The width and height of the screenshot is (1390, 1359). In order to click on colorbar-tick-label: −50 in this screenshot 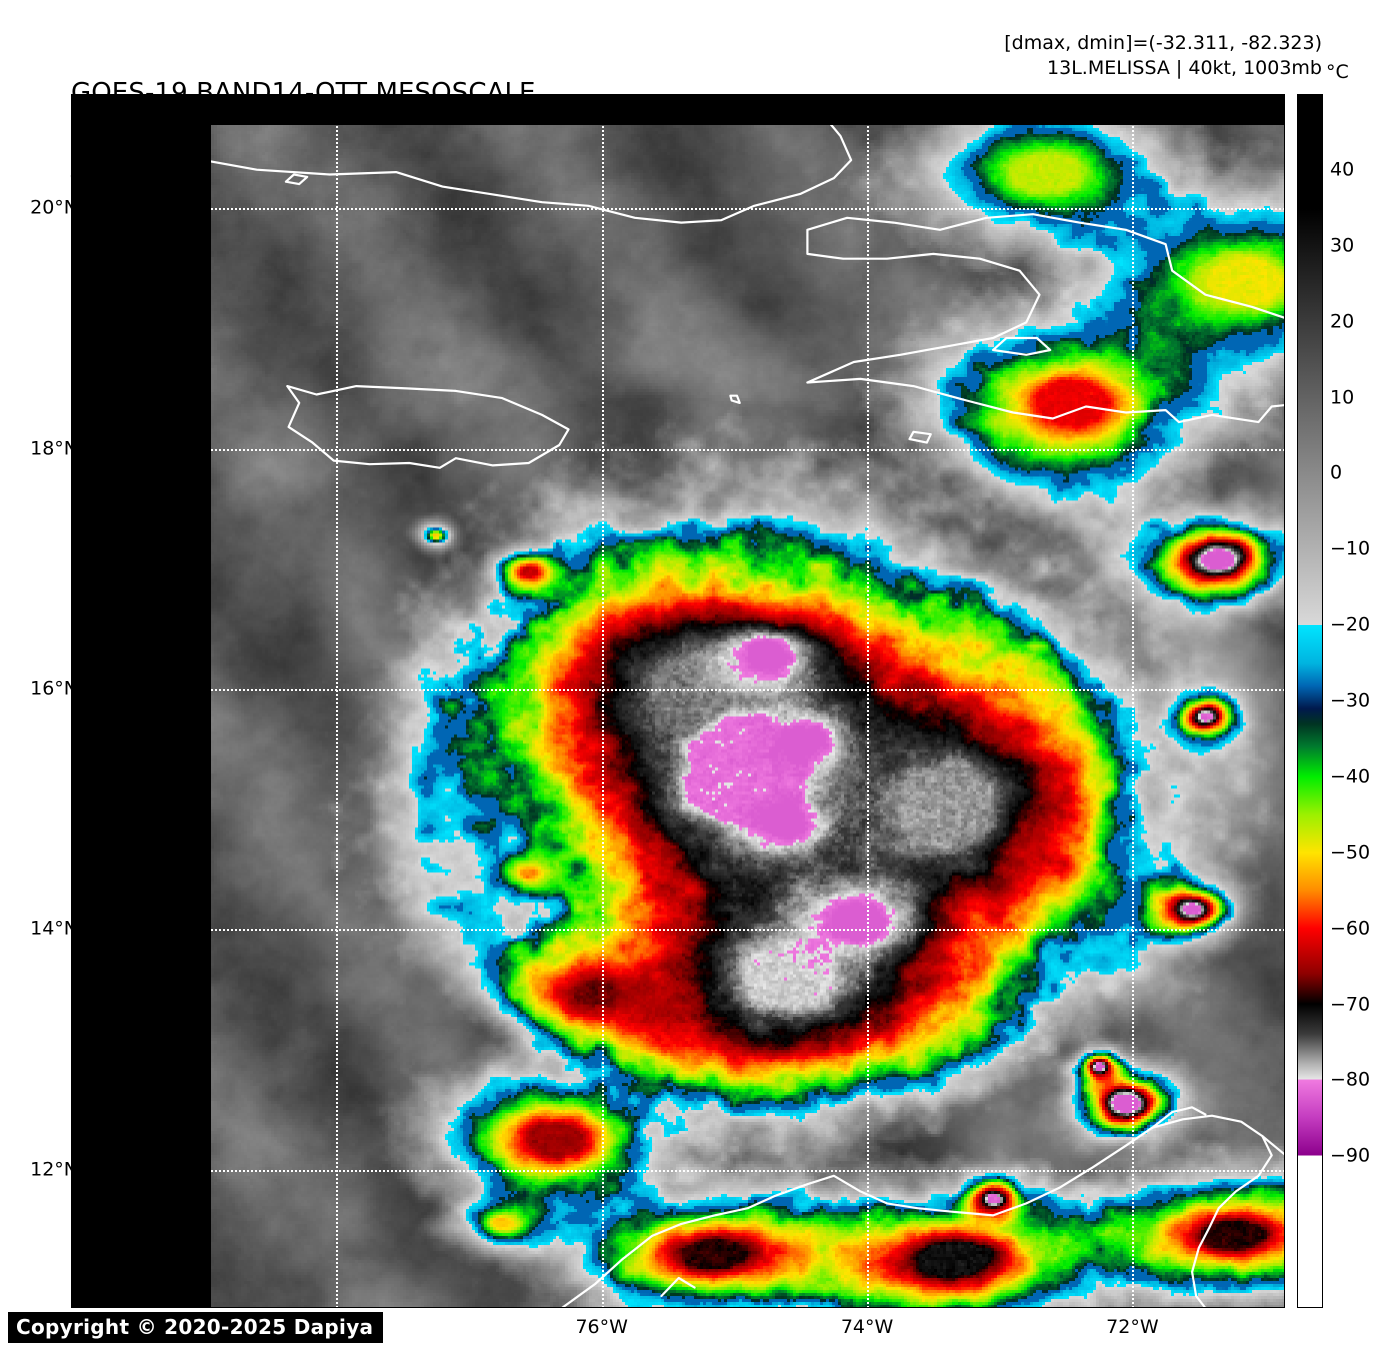, I will do `click(1350, 852)`.